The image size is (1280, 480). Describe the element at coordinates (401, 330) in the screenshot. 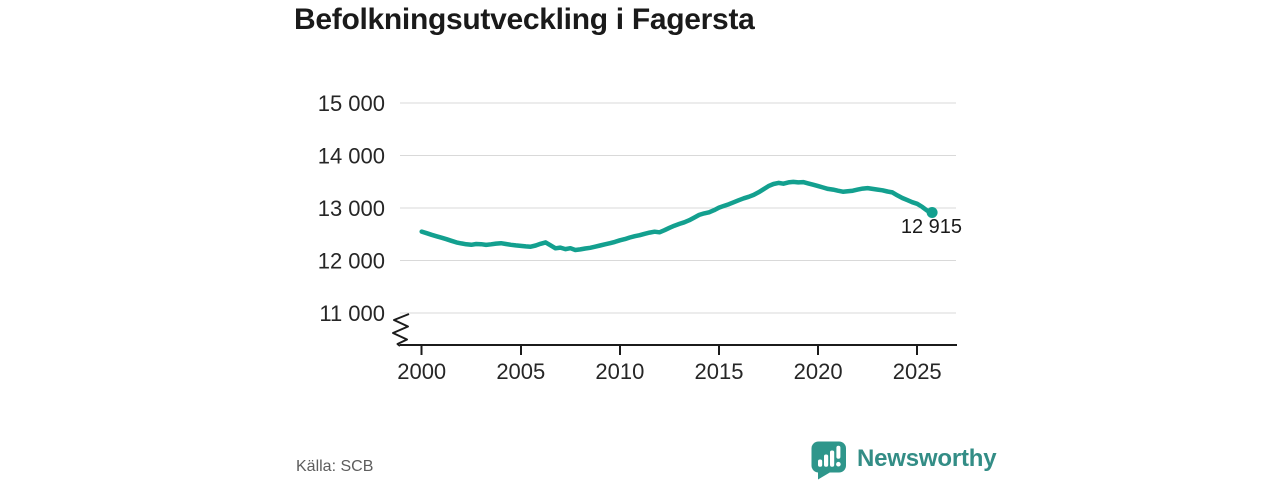

I see `y-axis-break-icon` at that location.